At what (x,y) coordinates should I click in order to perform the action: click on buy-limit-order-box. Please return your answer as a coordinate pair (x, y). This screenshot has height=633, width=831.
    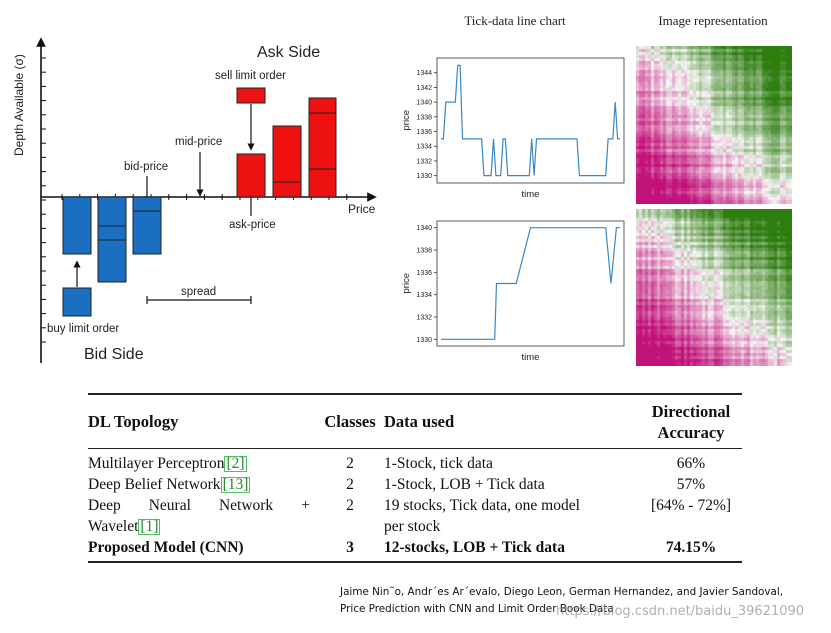
    Looking at the image, I should click on (77, 302).